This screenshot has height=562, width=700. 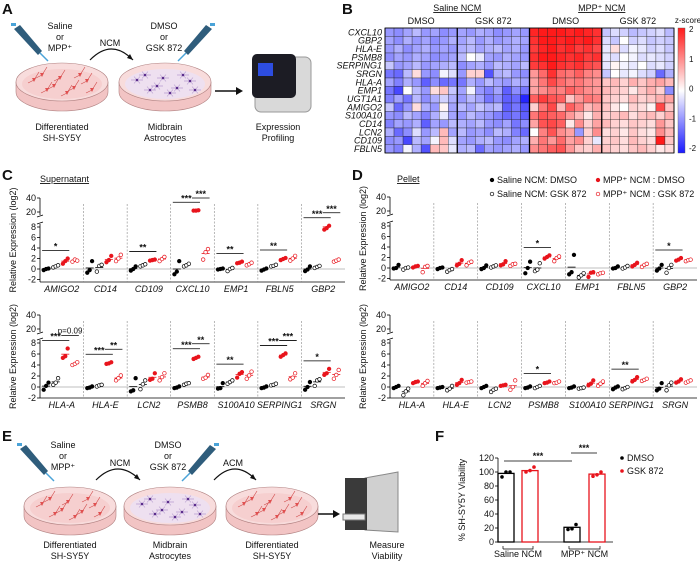 I want to click on legend-marker, so click(x=622, y=471).